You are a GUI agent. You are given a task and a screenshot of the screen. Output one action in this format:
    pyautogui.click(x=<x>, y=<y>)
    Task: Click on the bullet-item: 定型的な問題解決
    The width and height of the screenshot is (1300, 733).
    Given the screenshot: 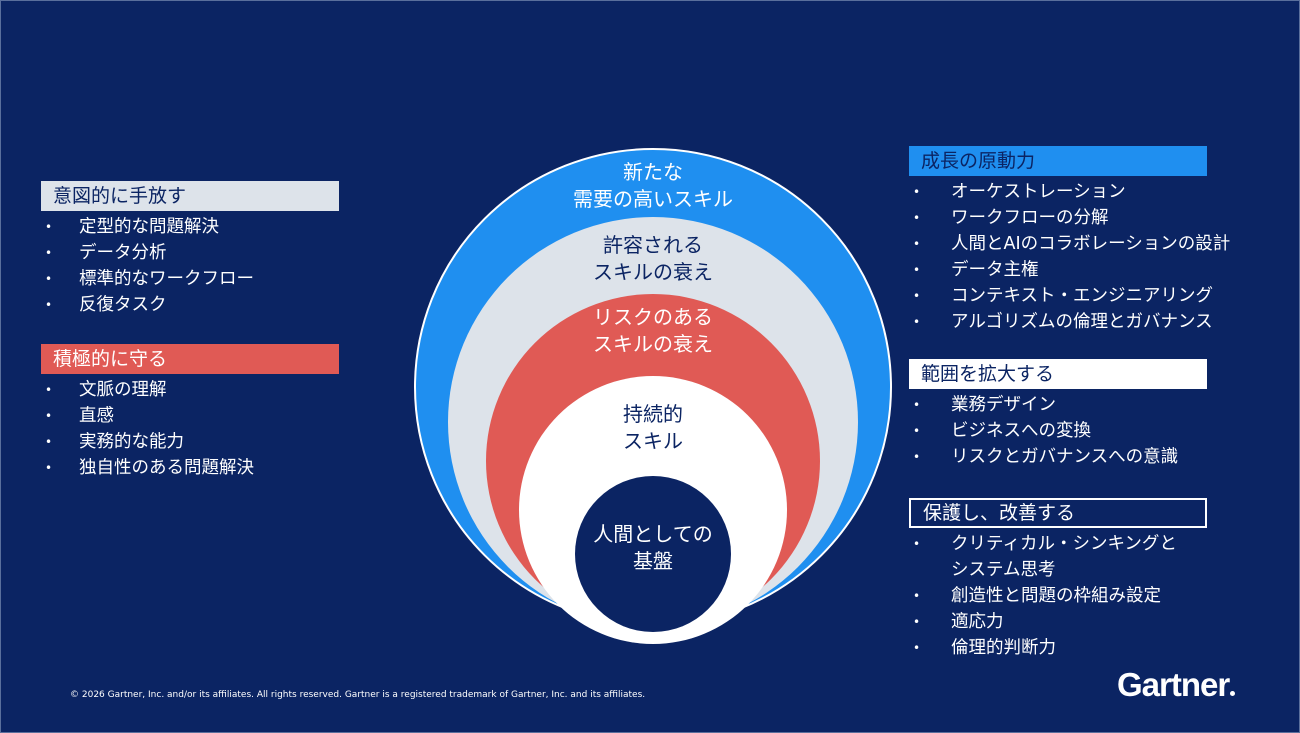 What is the action you would take?
    pyautogui.click(x=190, y=227)
    